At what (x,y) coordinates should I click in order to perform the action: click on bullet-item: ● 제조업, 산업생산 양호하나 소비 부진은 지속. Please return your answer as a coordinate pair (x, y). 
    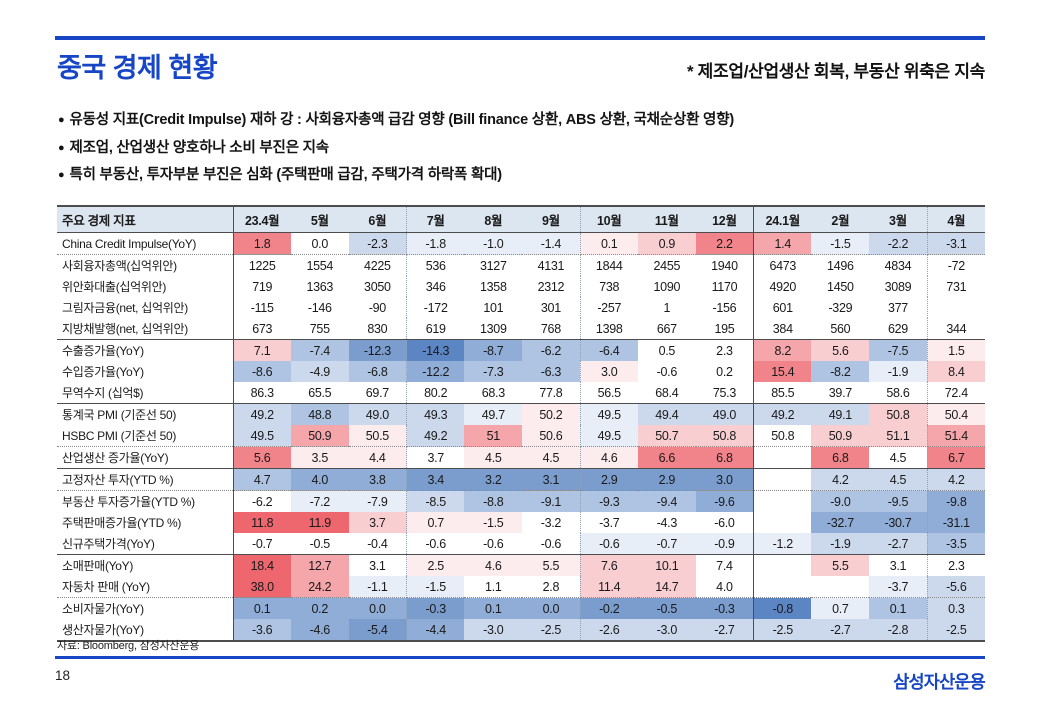
    Looking at the image, I should click on (193, 147).